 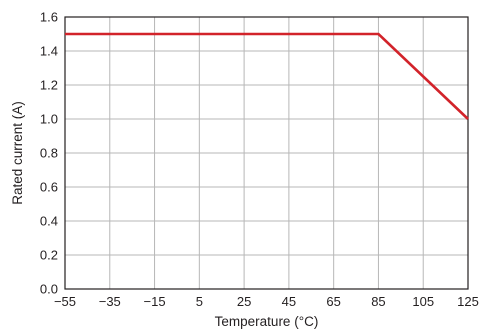 I want to click on x-tick-label: 85, so click(x=378, y=301).